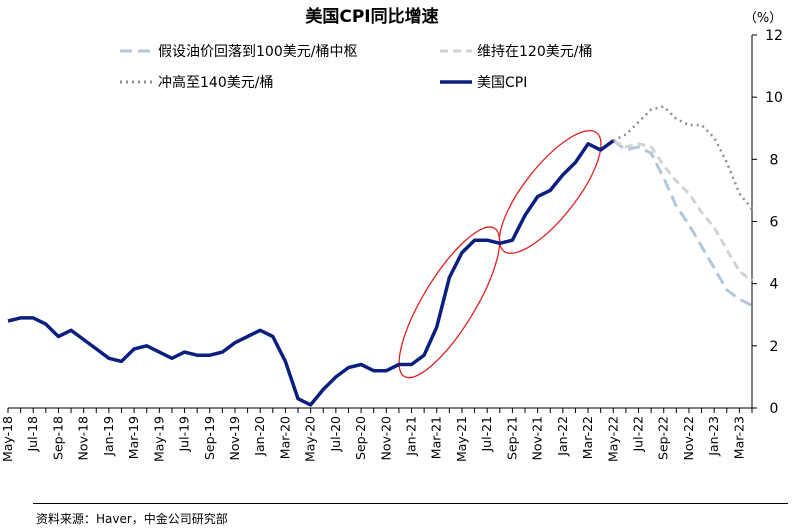  Describe the element at coordinates (713, 436) in the screenshot. I see `x-tick-label: Jan-23` at that location.